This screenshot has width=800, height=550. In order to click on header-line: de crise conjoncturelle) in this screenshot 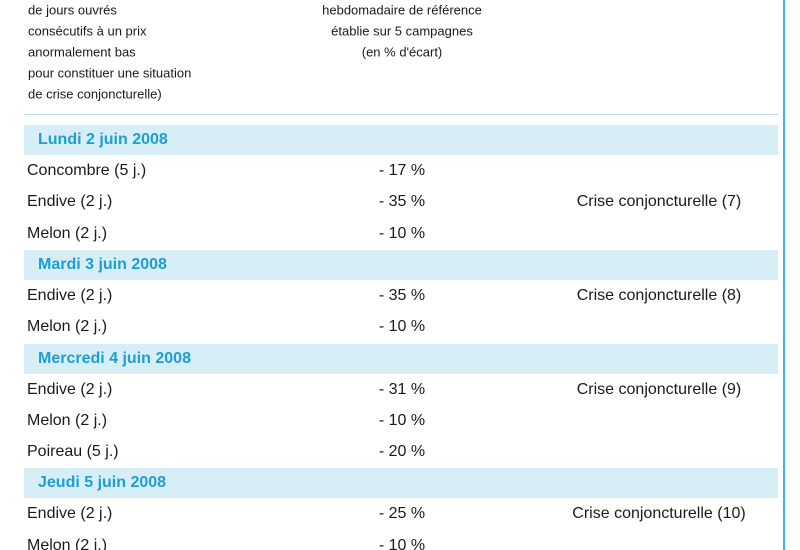, I will do `click(95, 94)`.